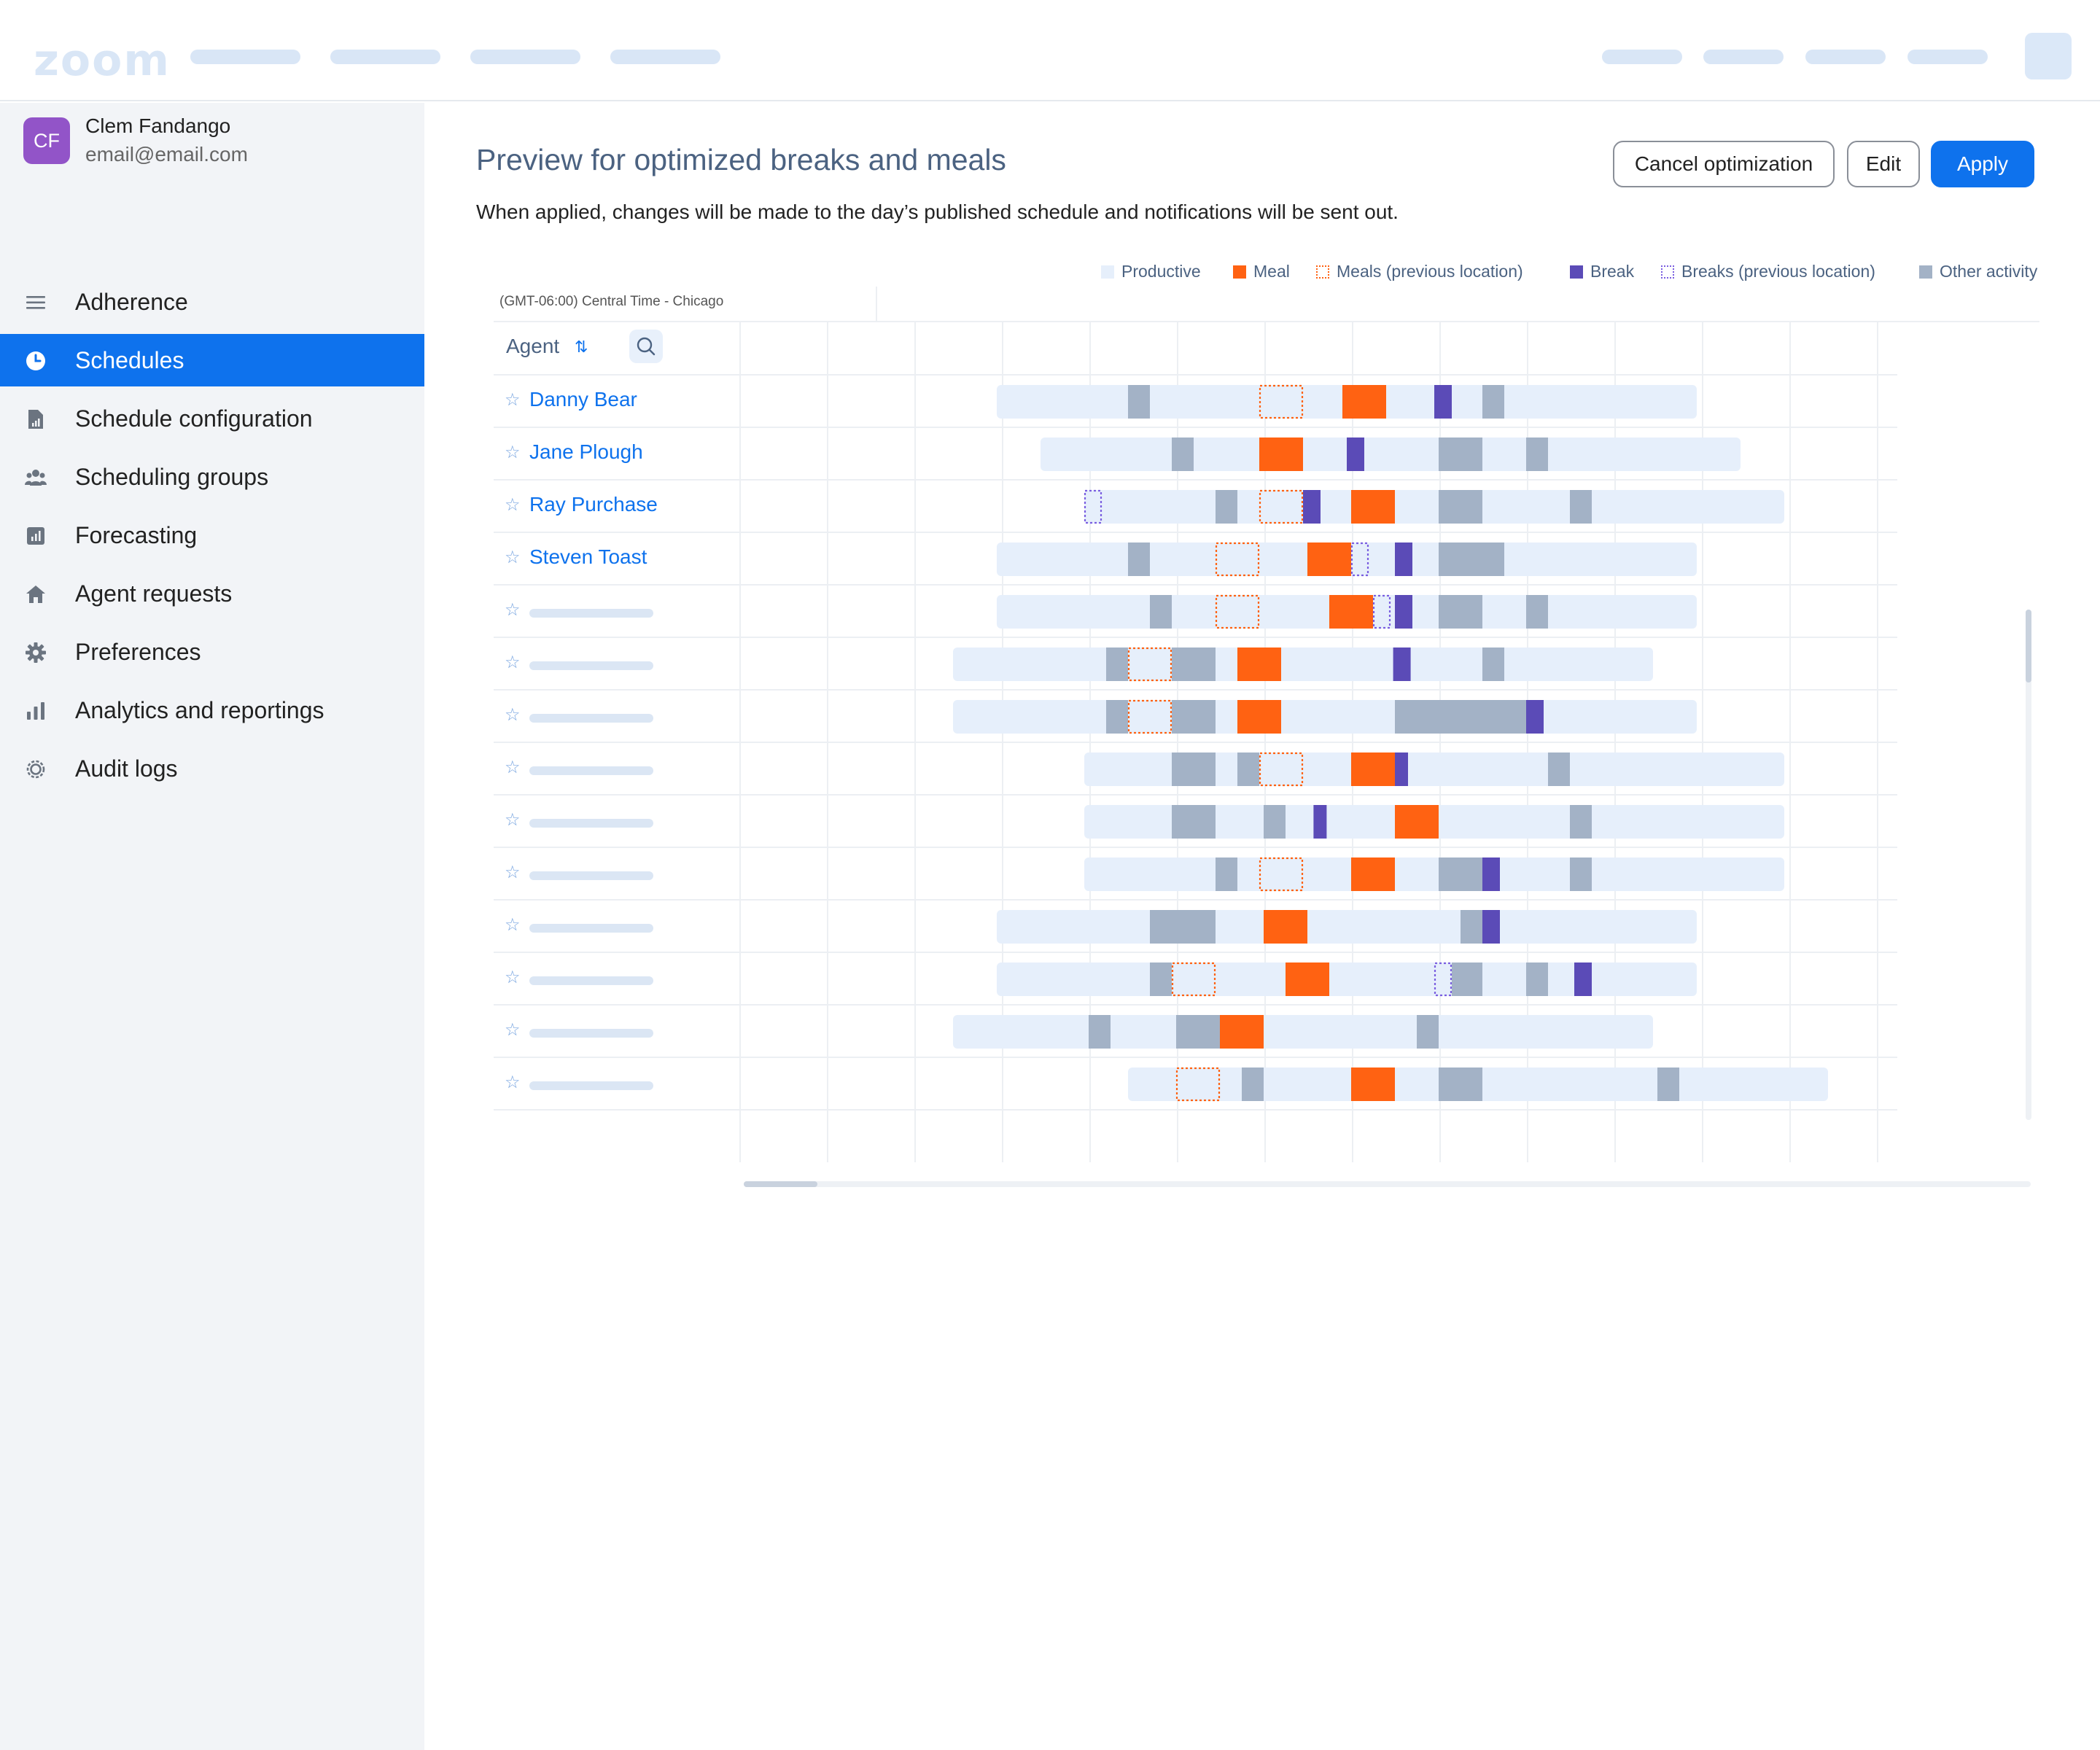 This screenshot has height=1750, width=2100. What do you see at coordinates (35, 360) in the screenshot?
I see `clock-icon` at bounding box center [35, 360].